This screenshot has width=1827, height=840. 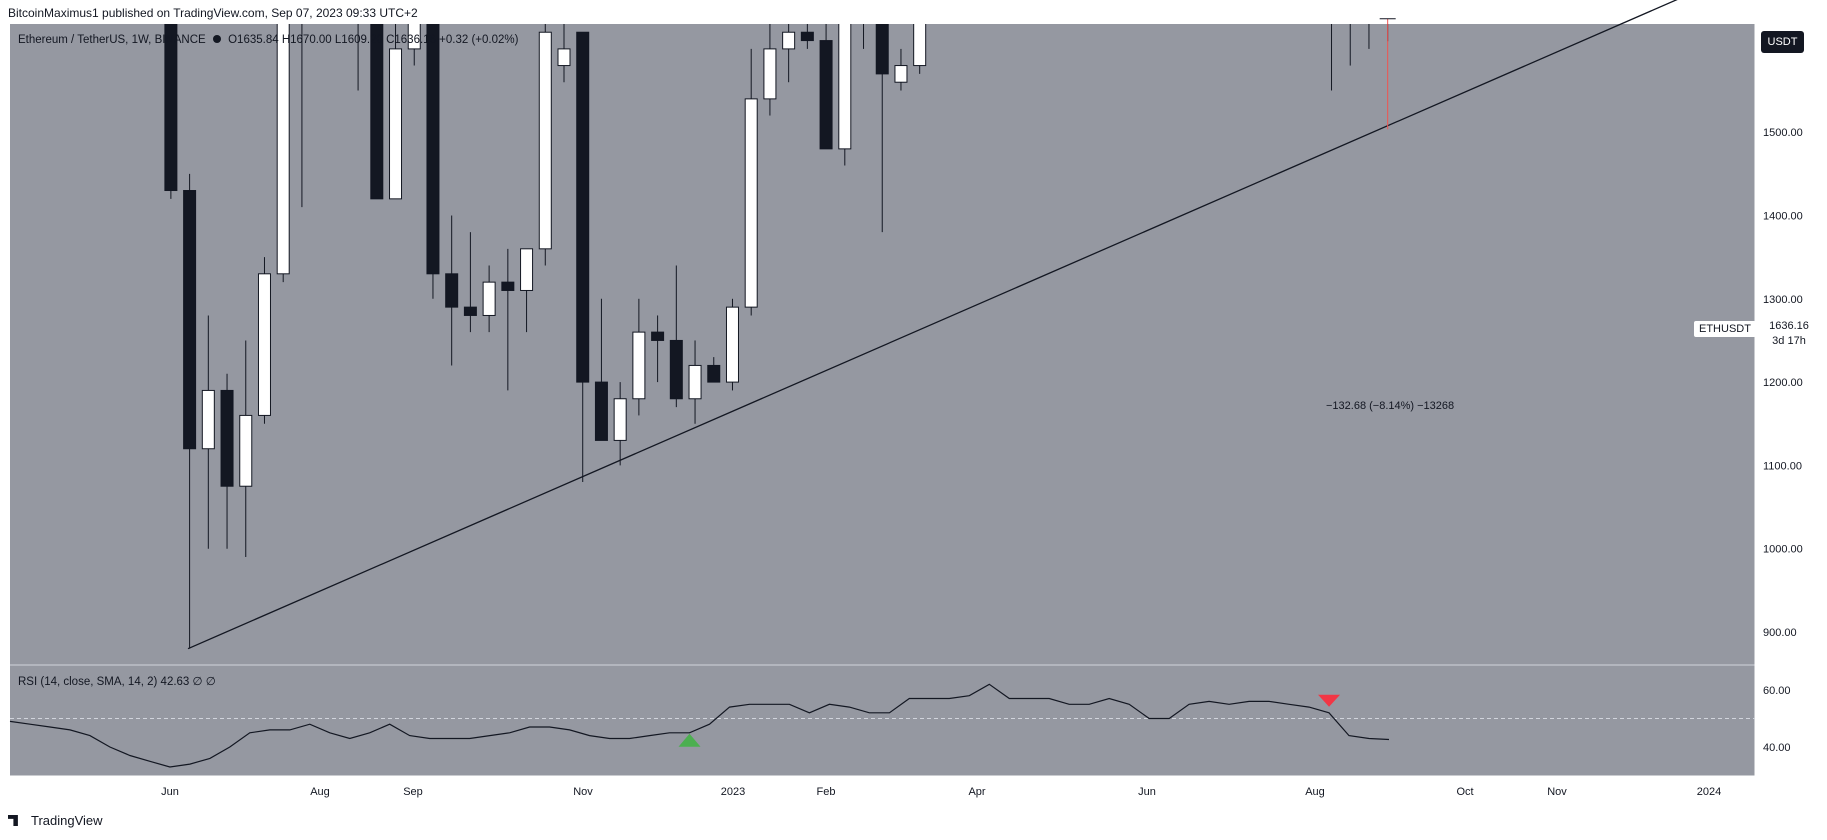 I want to click on bar-countdown: 3d 17h, so click(x=1789, y=341).